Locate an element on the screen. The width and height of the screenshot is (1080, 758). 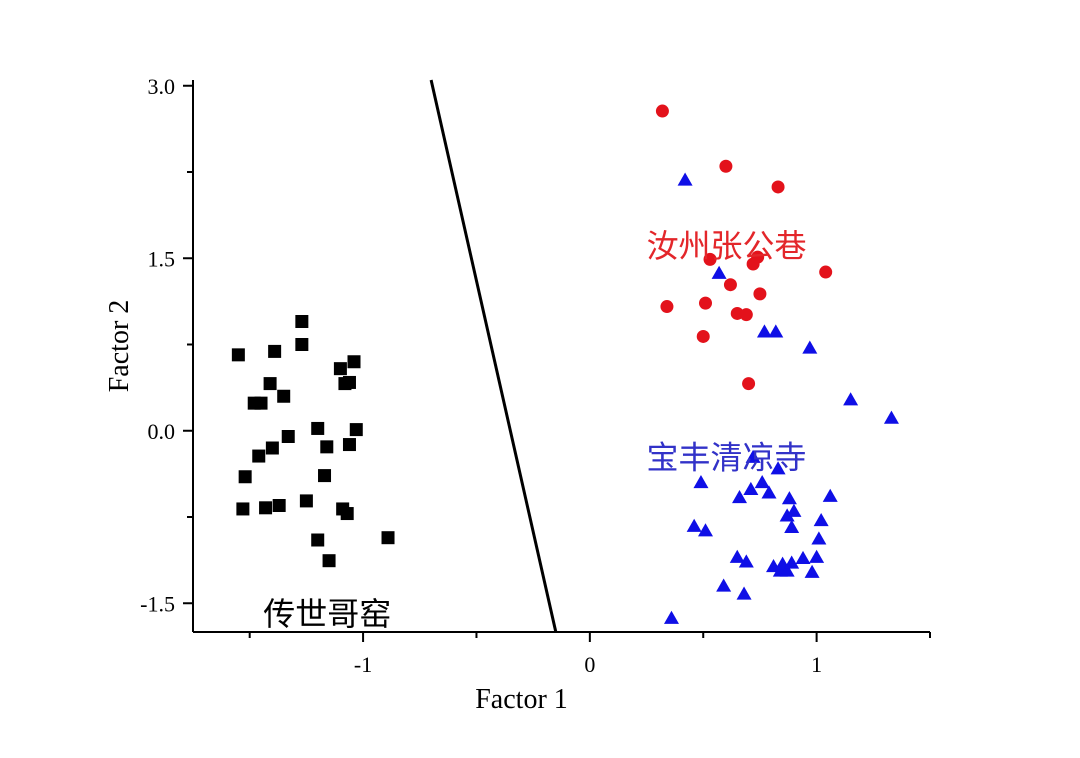
x-tick-label: 0 is located at coordinates (589, 664).